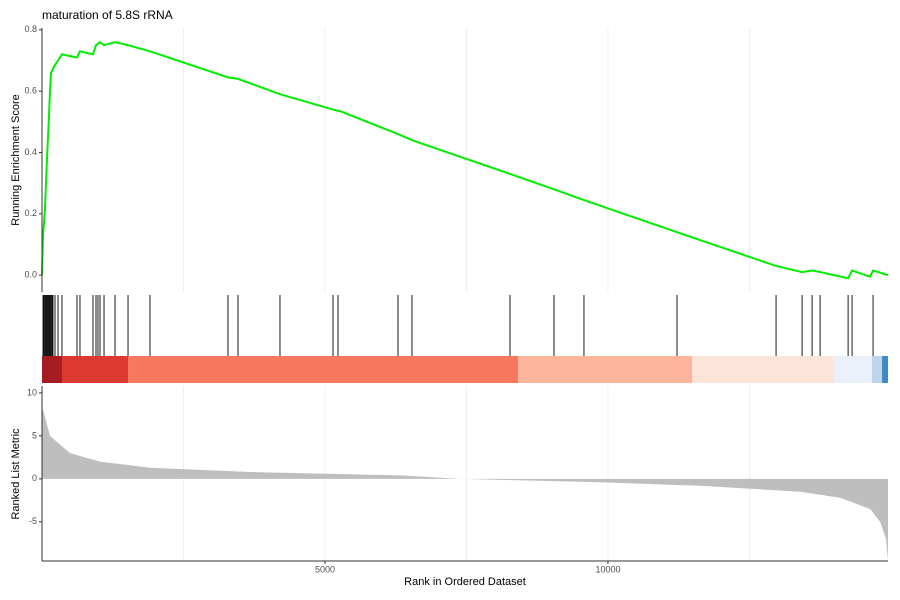  Describe the element at coordinates (465, 582) in the screenshot. I see `x-axis-title: Rank in Ordered Dataset` at that location.